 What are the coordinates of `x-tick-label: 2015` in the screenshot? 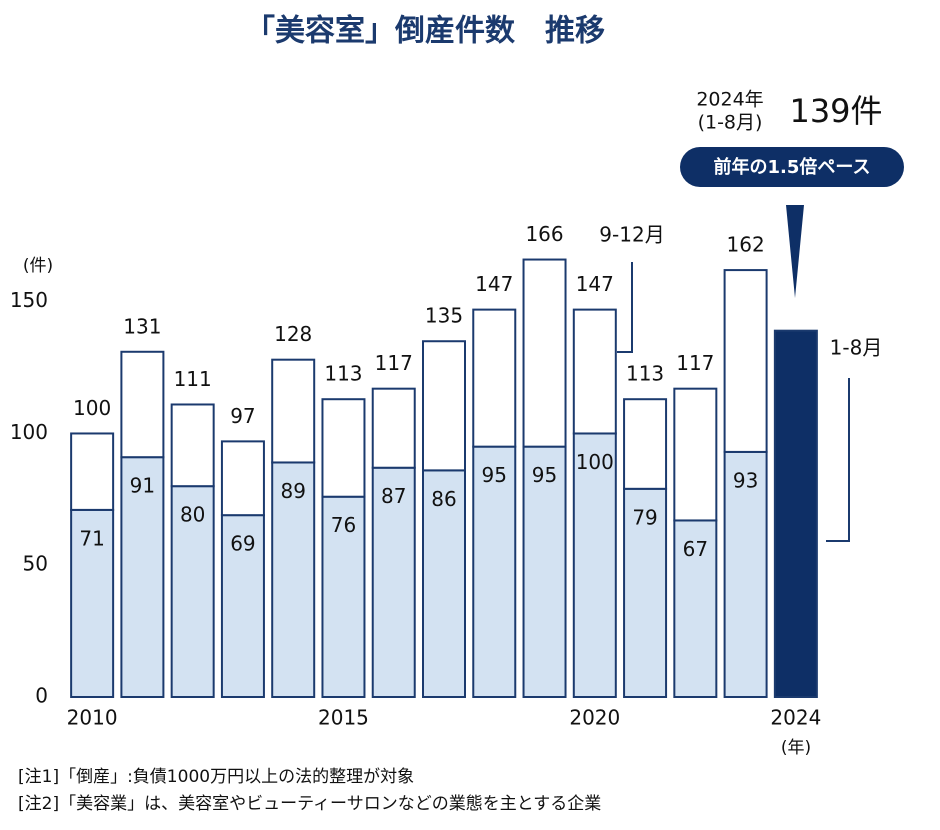 It's located at (343, 718).